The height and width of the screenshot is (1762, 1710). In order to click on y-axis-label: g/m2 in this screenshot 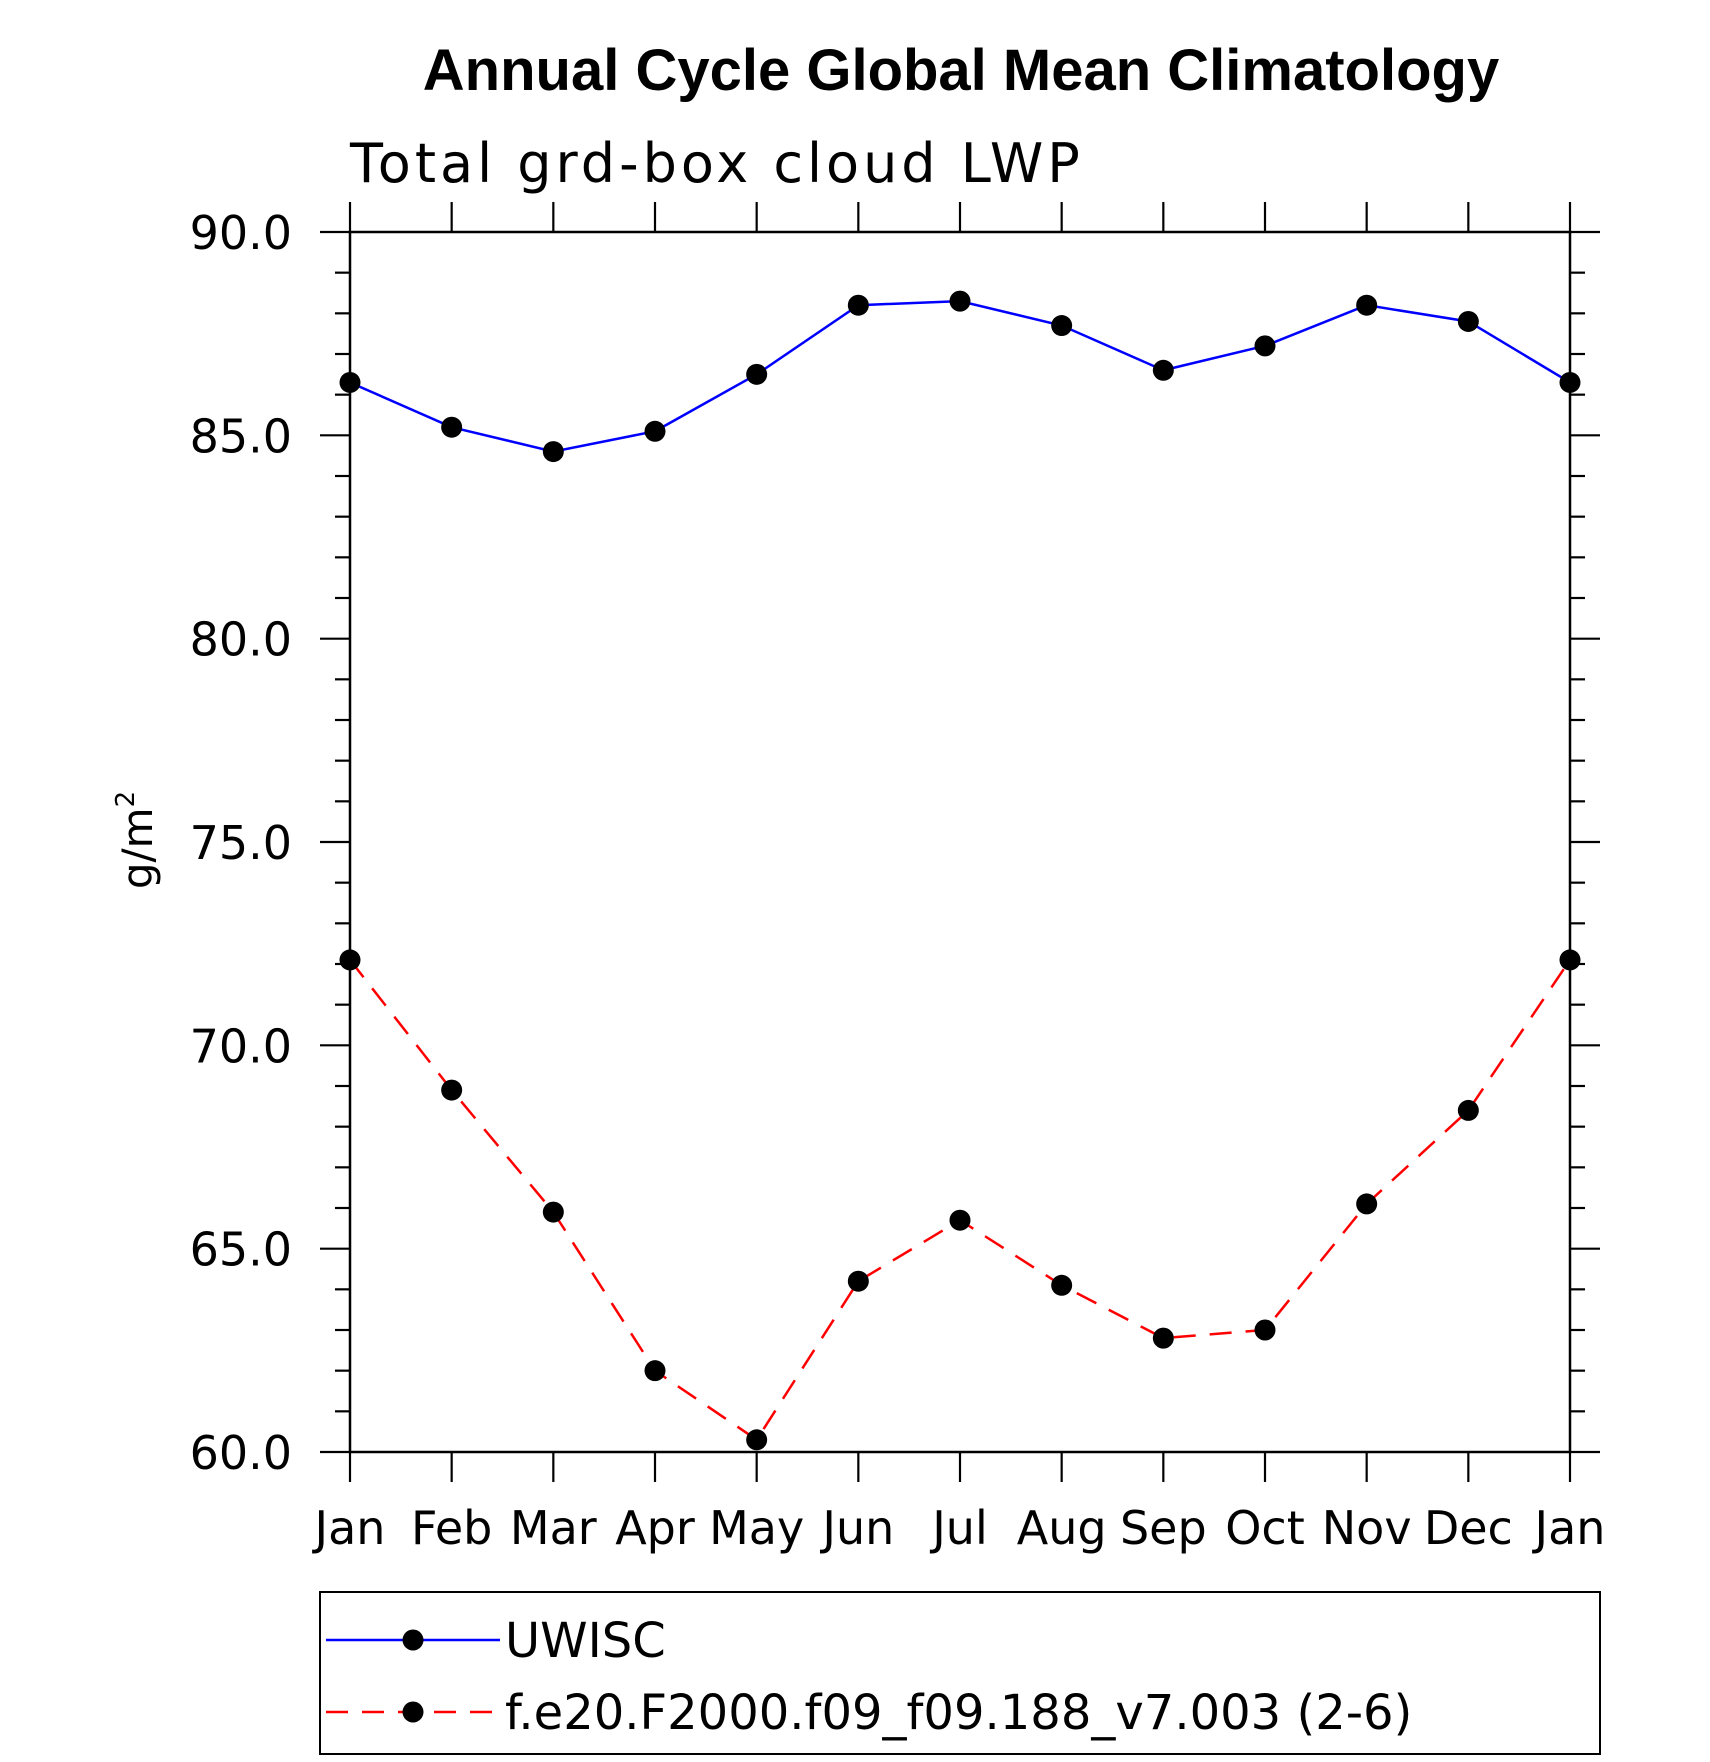, I will do `click(136, 840)`.